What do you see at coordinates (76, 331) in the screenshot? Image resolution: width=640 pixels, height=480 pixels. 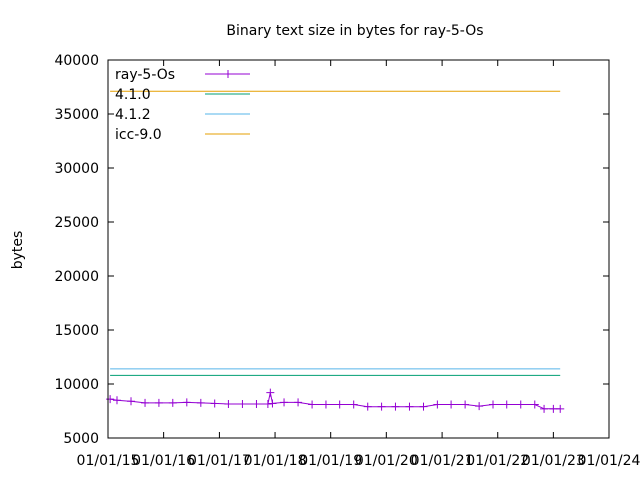 I see `y-tick-label: 15000` at bounding box center [76, 331].